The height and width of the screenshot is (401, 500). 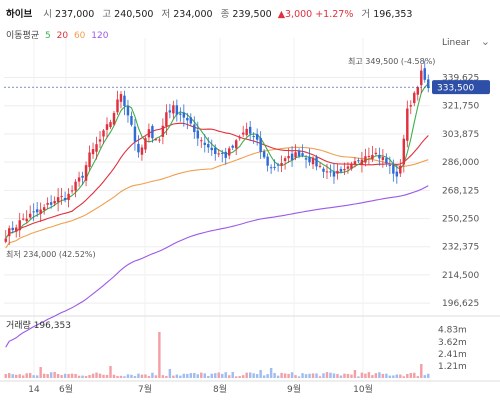 I want to click on change-value: ▲3,000 +1.27%, so click(x=315, y=14).